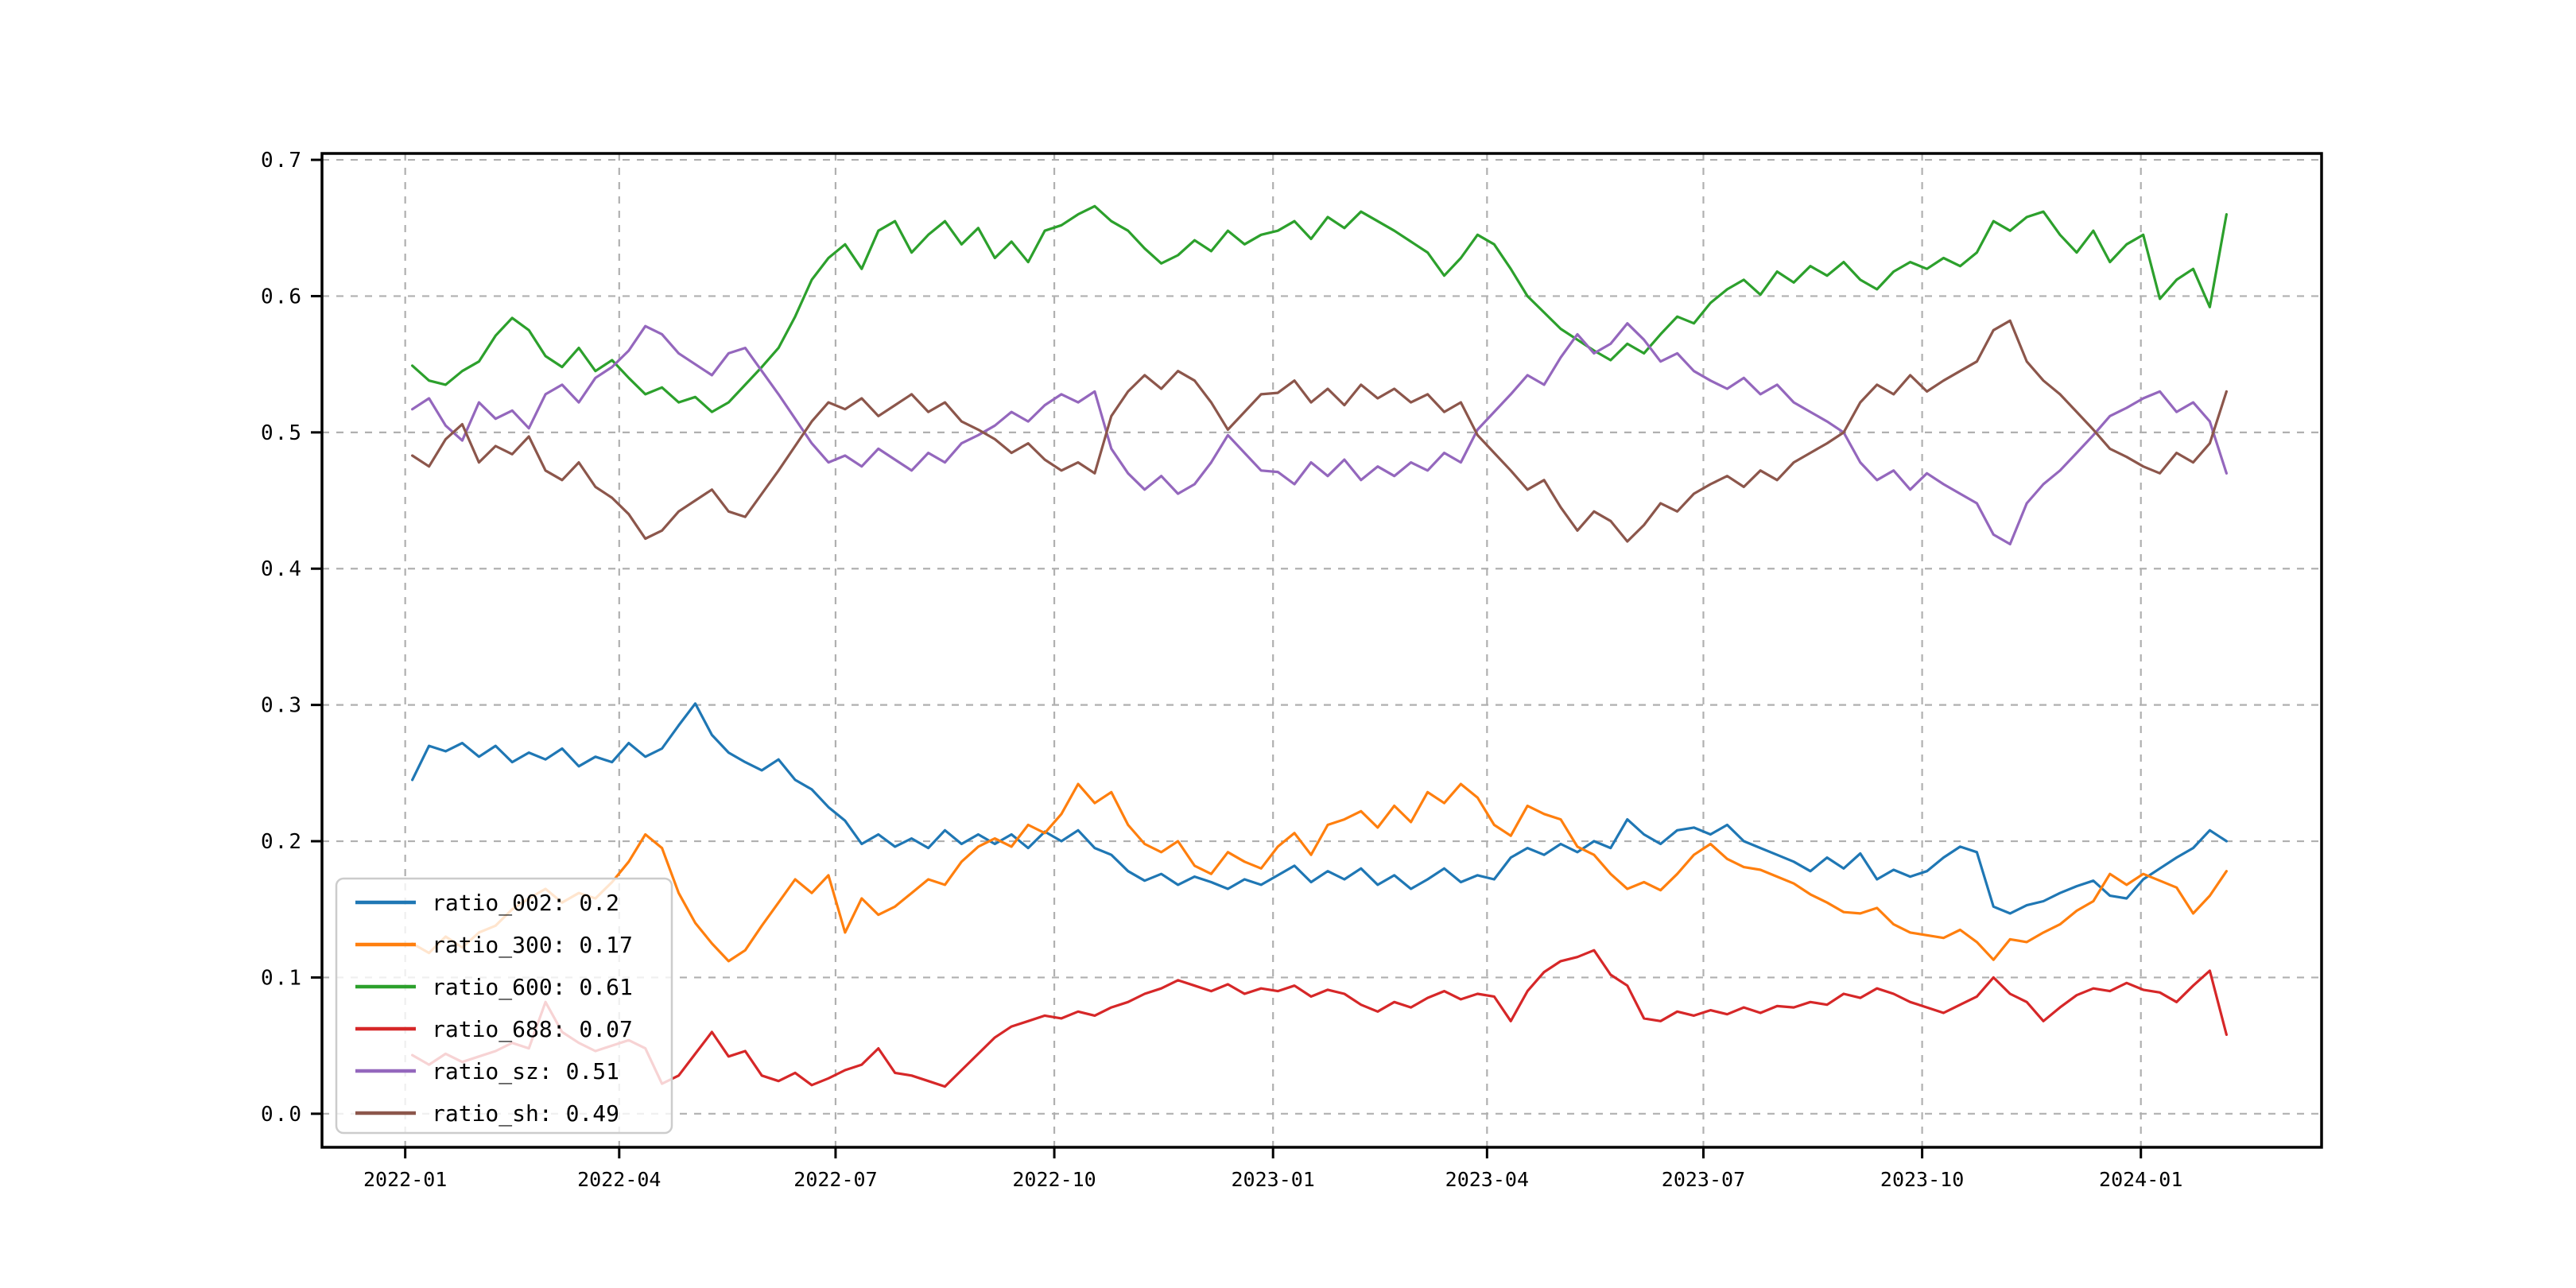 The height and width of the screenshot is (1288, 2576). What do you see at coordinates (835, 1179) in the screenshot?
I see `x-tick-label: 2022-07` at bounding box center [835, 1179].